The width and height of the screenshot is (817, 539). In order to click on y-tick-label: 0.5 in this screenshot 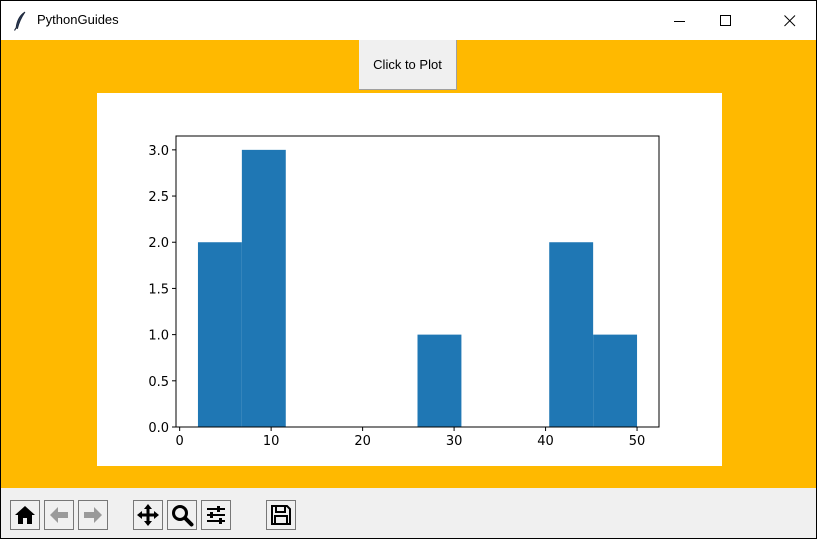, I will do `click(158, 382)`.